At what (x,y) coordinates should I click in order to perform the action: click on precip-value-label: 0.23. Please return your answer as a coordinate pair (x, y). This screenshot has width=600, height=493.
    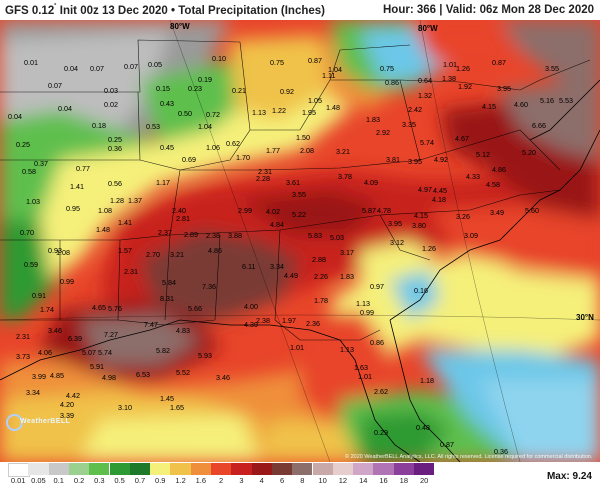
    Looking at the image, I should click on (195, 88).